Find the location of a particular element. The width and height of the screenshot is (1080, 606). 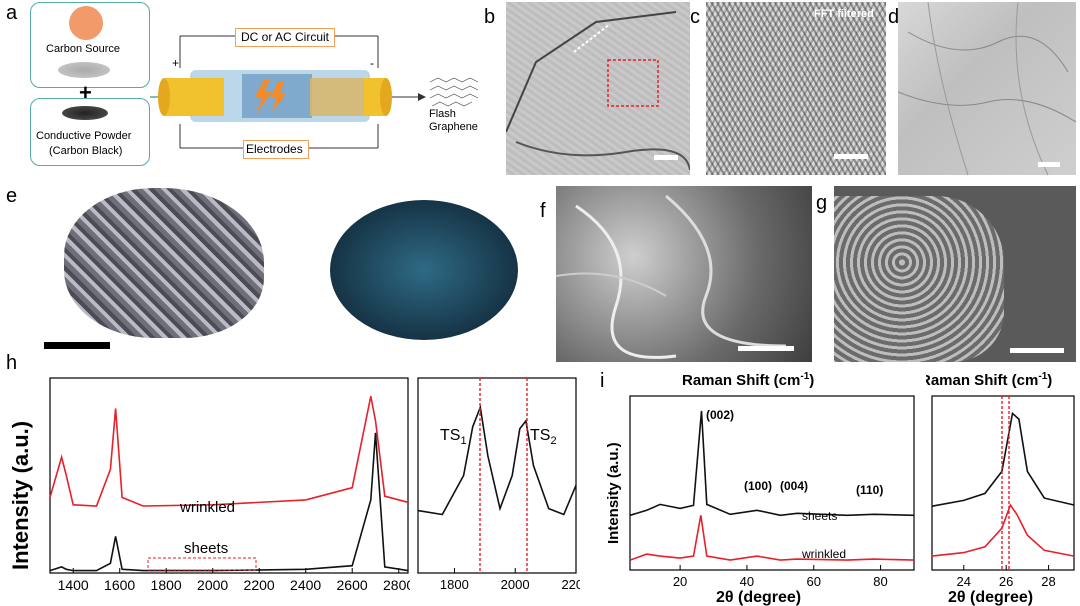

raman-chart-zoom: 1800 2000 2200 TS1 TS2 is located at coordinates (498, 484).